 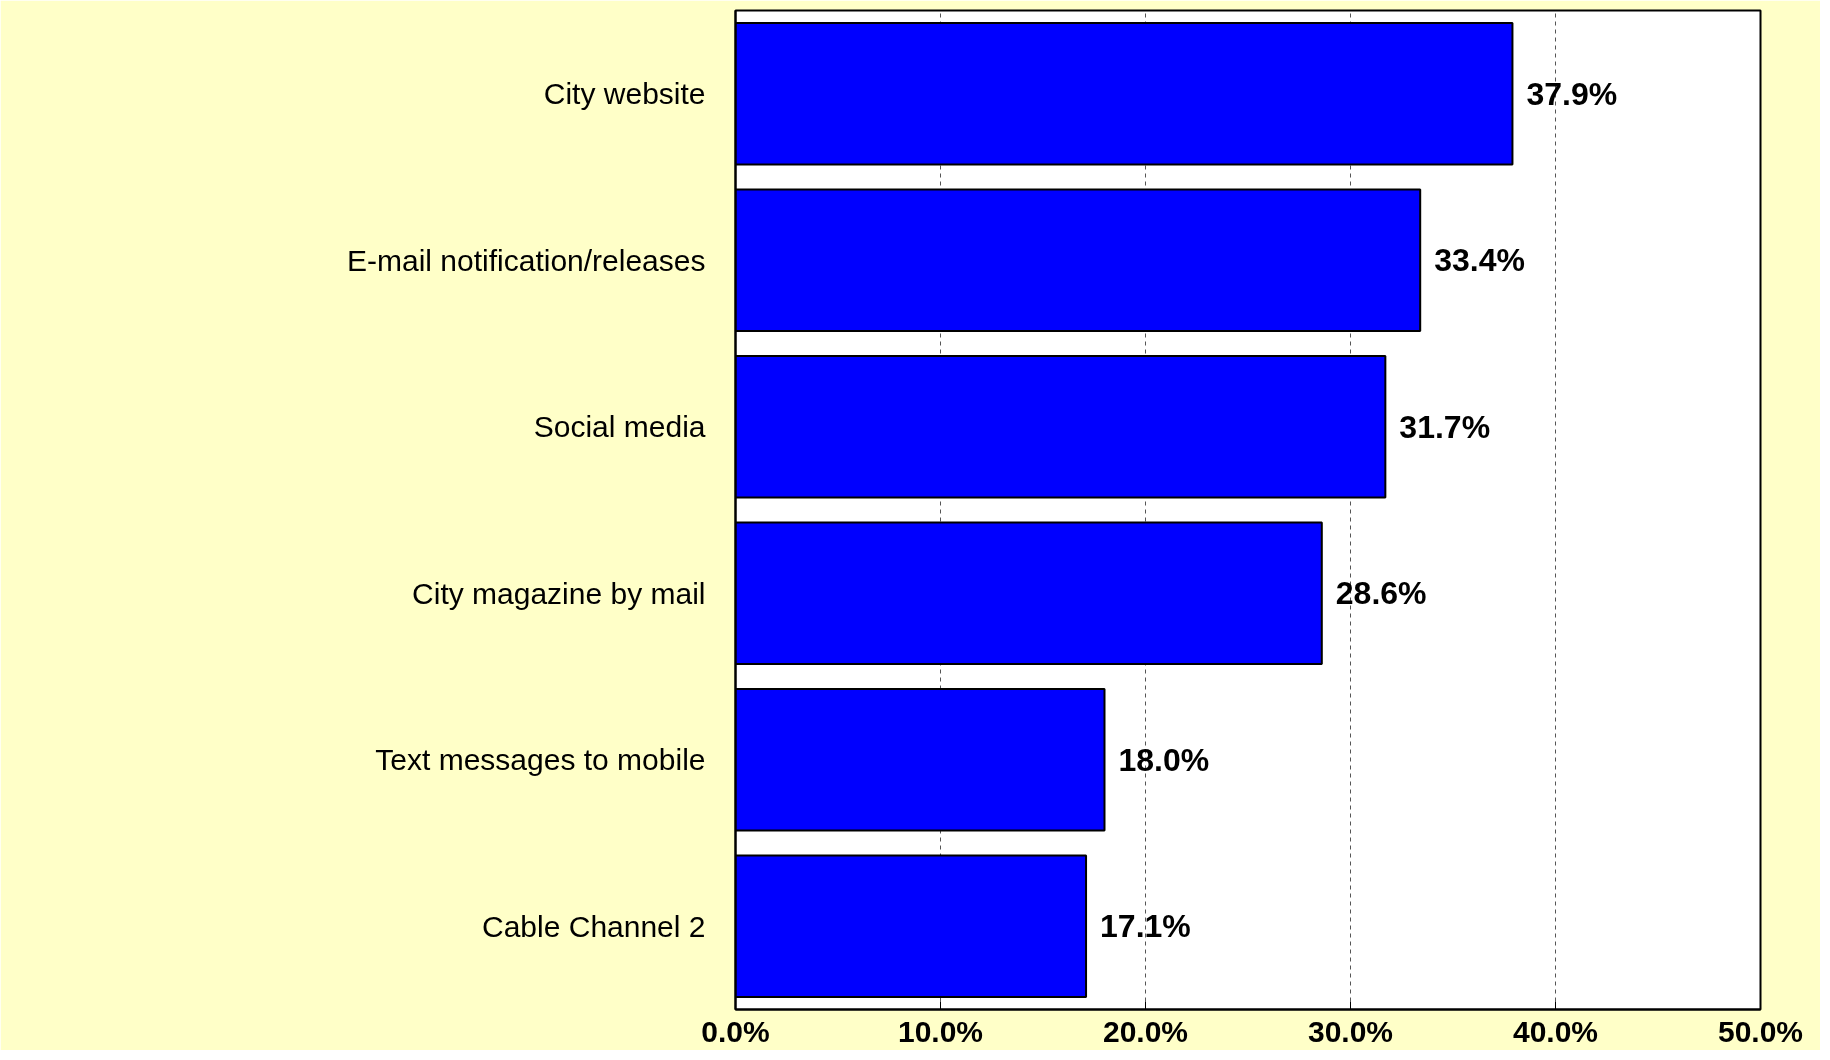 What do you see at coordinates (1572, 93) in the screenshot?
I see `data-label: 37.9%` at bounding box center [1572, 93].